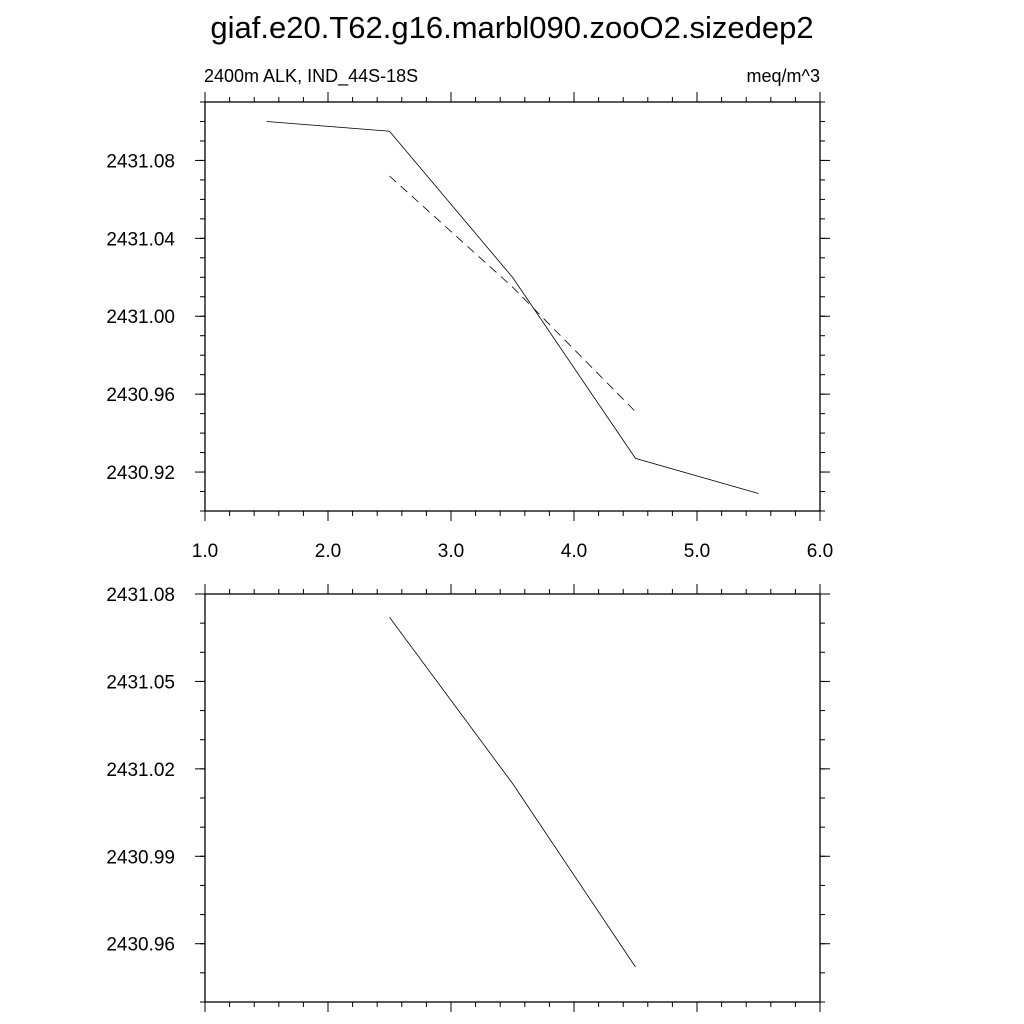  I want to click on x-tick-label: 3.0, so click(451, 551).